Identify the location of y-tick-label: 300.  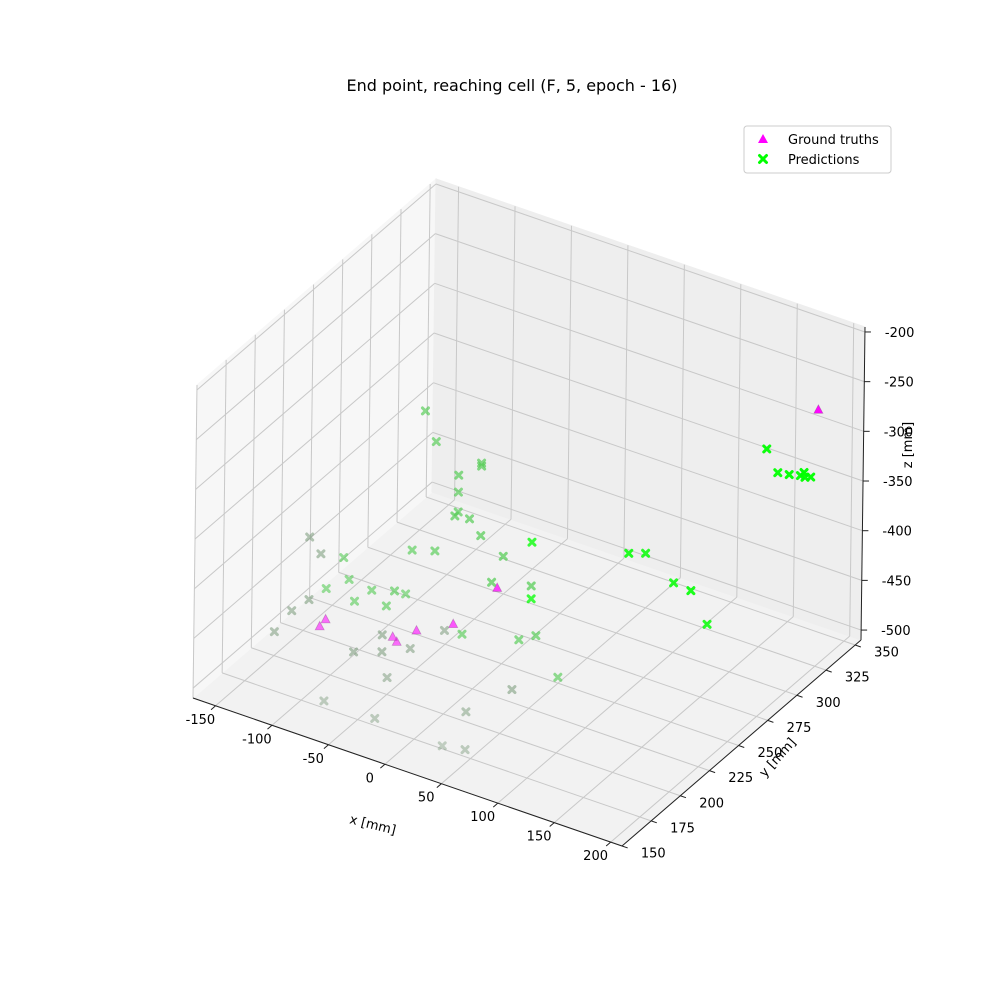
(828, 703).